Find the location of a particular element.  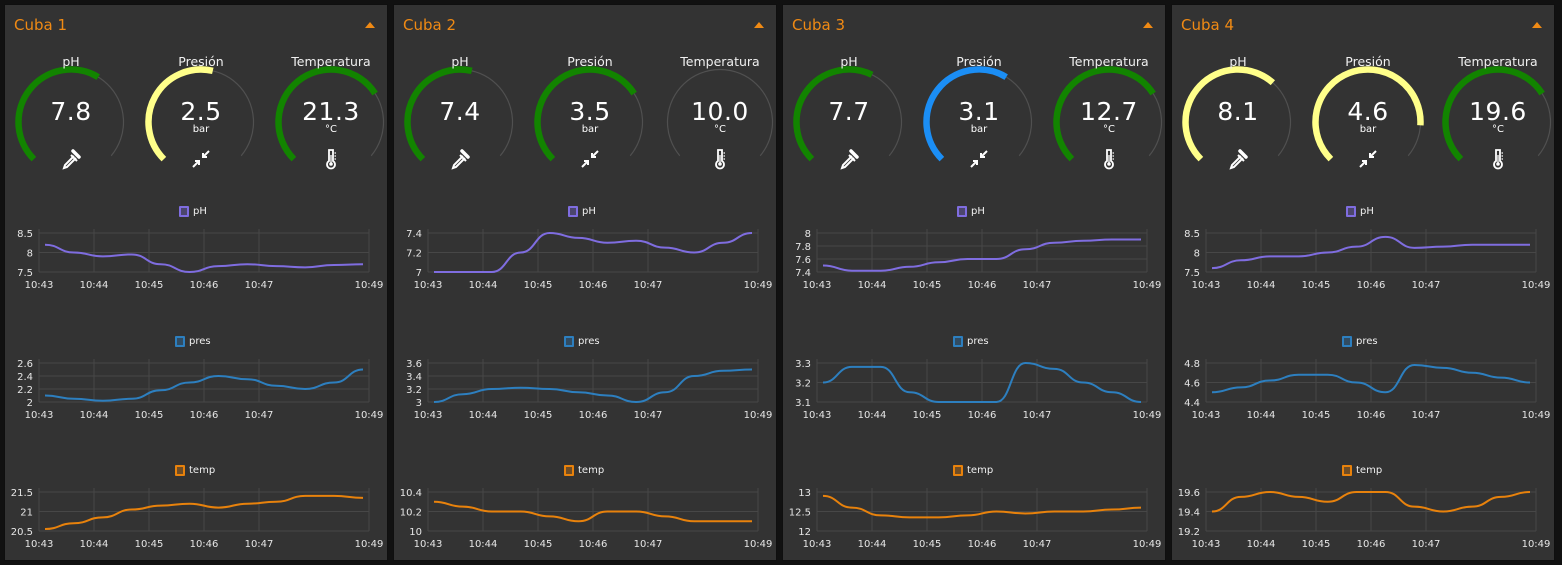

gauge-pressure: Presión 3.5 bar is located at coordinates (590, 116).